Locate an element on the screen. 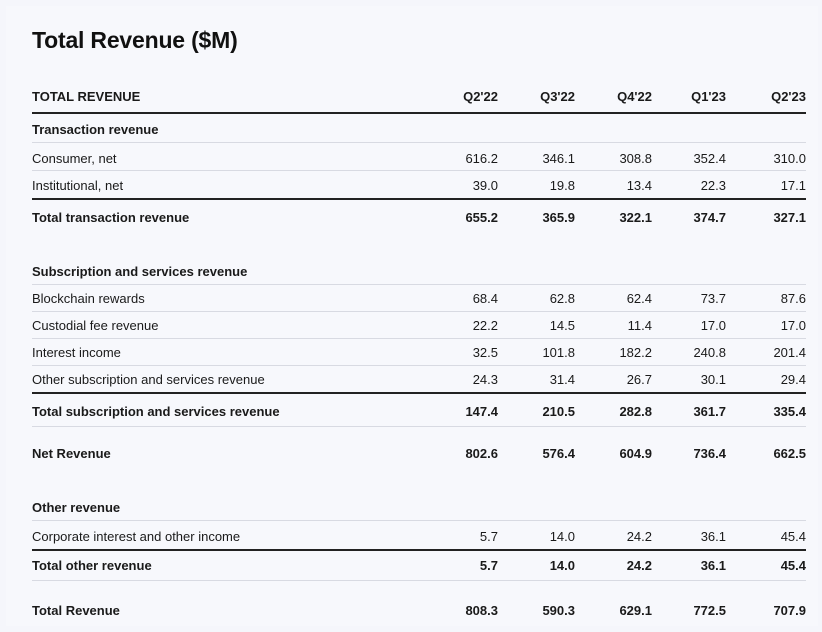 The image size is (822, 632). row-value: 308.8 is located at coordinates (635, 158).